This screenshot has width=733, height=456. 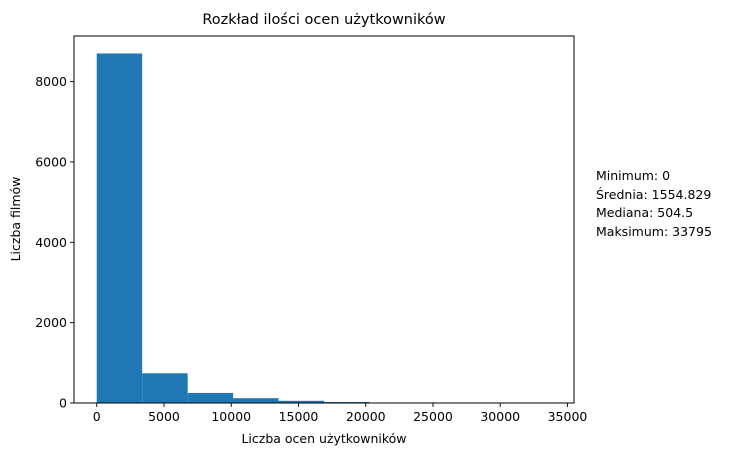 I want to click on x-tick-label: 10000, so click(x=231, y=416).